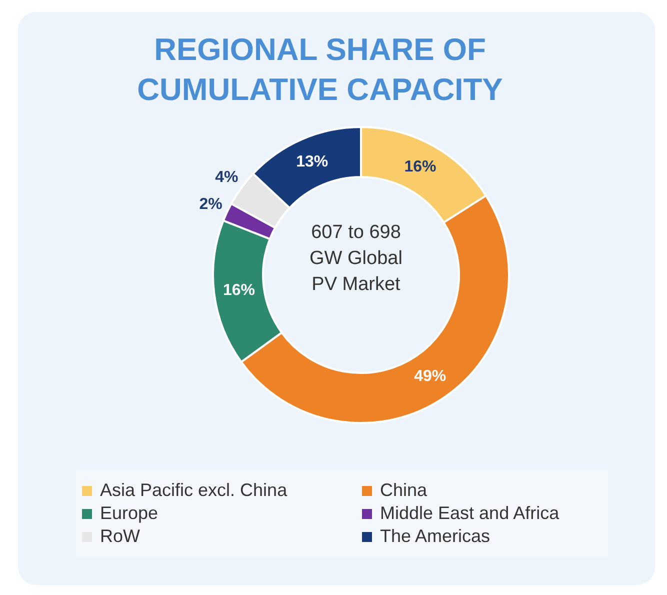  What do you see at coordinates (320, 70) in the screenshot?
I see `chart-title: REGIONAL SHARE OF CUMULATIVE CAPACITY` at bounding box center [320, 70].